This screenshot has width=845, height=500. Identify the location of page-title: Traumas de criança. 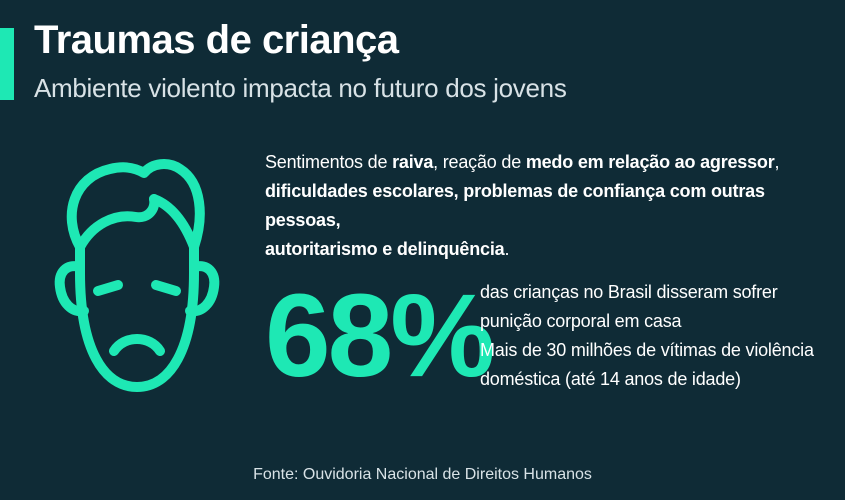
(216, 40).